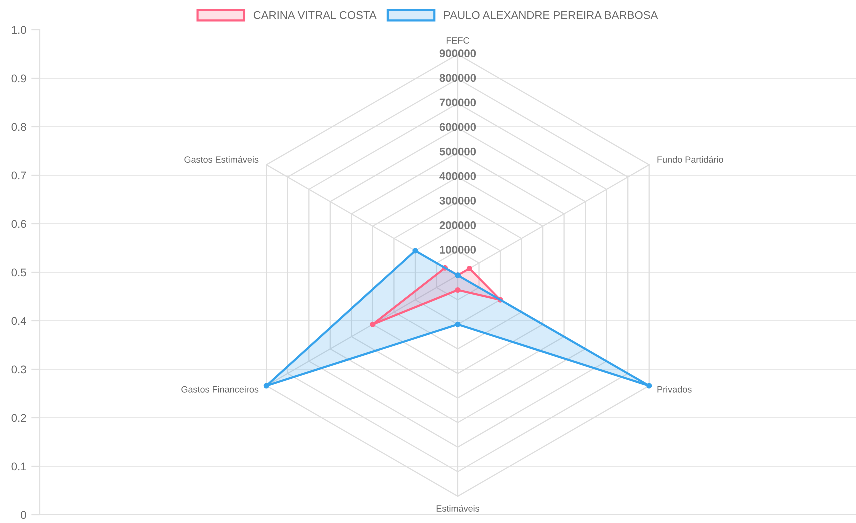  I want to click on y-tick-label: 0.6, so click(19, 224).